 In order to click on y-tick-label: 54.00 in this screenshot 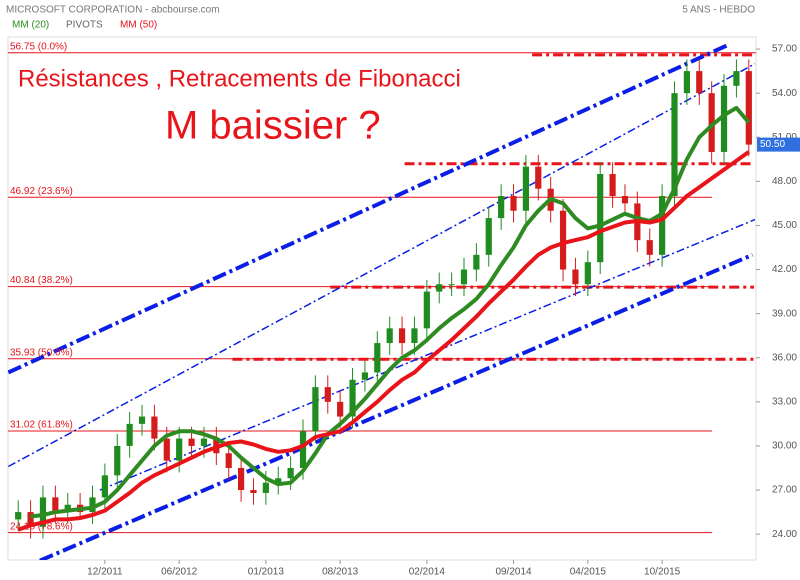, I will do `click(784, 93)`.